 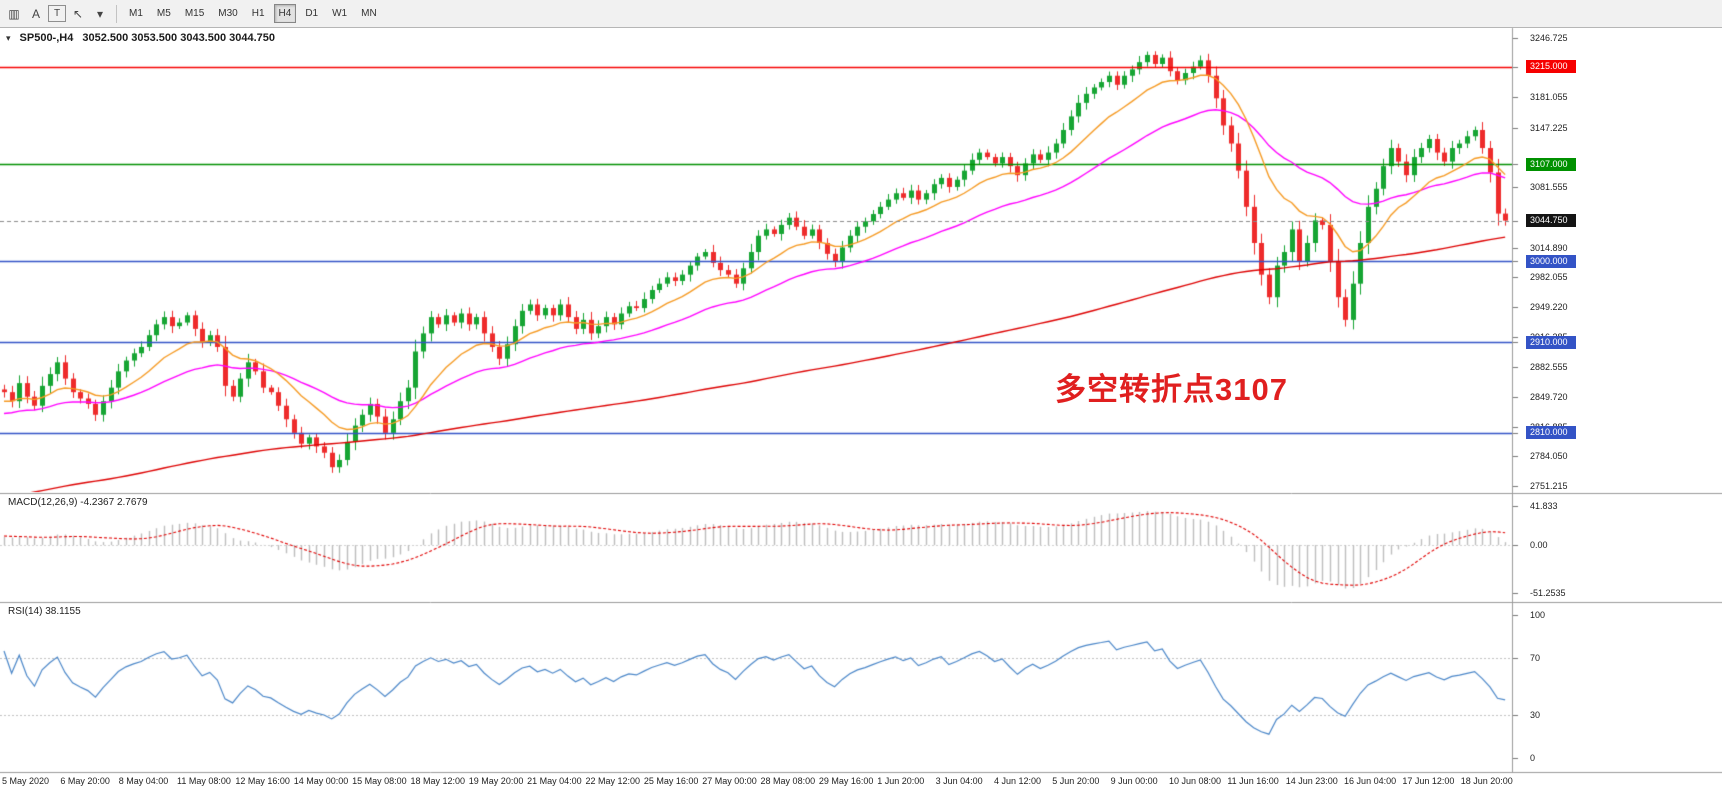 What do you see at coordinates (85, 781) in the screenshot?
I see `time-axis-label: 6 May 20:00` at bounding box center [85, 781].